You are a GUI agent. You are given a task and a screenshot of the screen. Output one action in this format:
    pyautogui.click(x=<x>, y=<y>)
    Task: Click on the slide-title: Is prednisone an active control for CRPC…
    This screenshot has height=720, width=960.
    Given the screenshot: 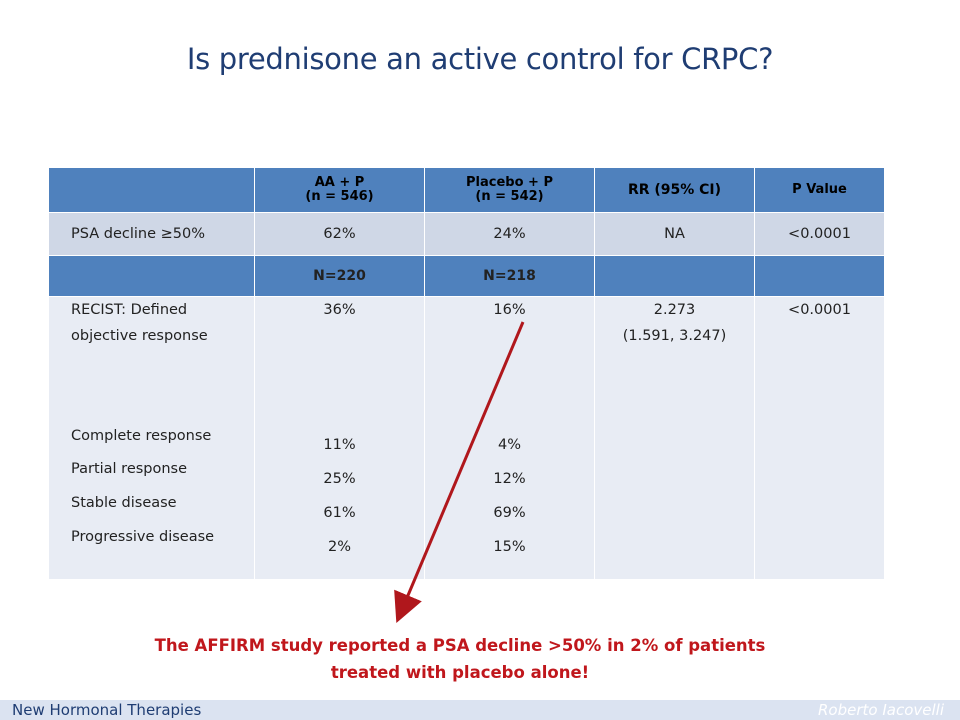 What is the action you would take?
    pyautogui.click(x=480, y=59)
    